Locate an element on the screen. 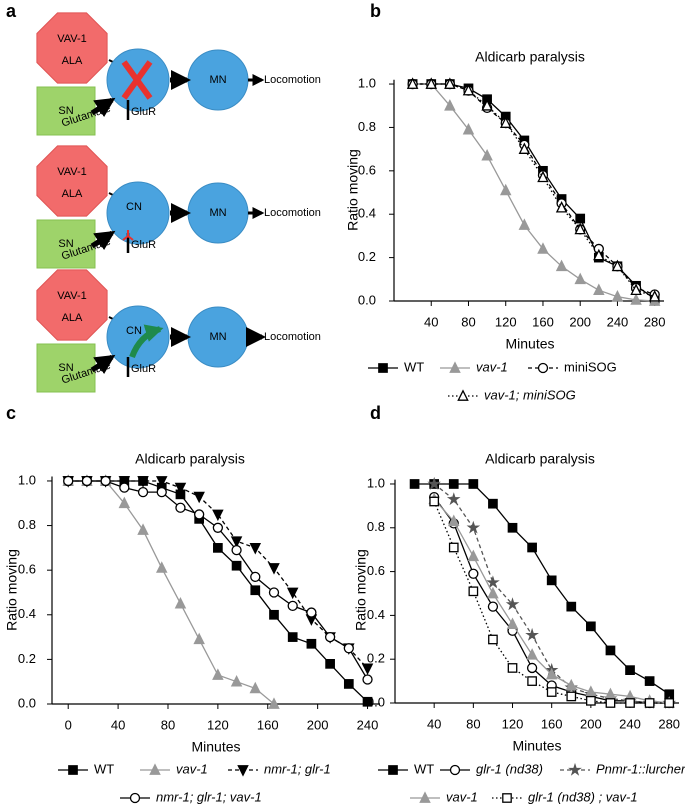 This screenshot has height=805, width=685. legend-label: Pnmr-1::lurcher is located at coordinates (640, 768).